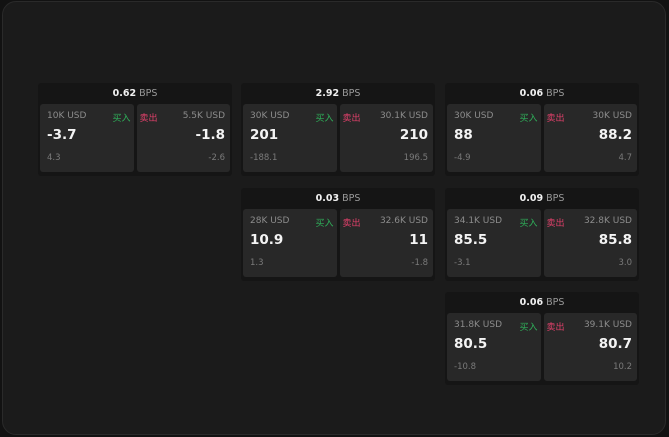  What do you see at coordinates (386, 243) in the screenshot?
I see `sell-cell: 卖出 32.6K USD 11 -1.8` at bounding box center [386, 243].